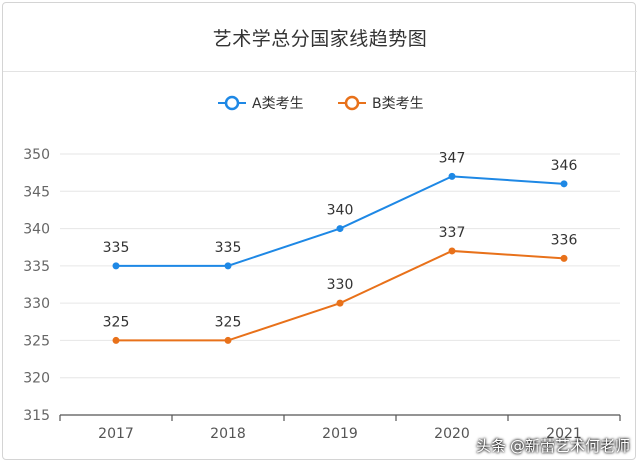  I want to click on x-tick-label-2018: 2018, so click(228, 434).